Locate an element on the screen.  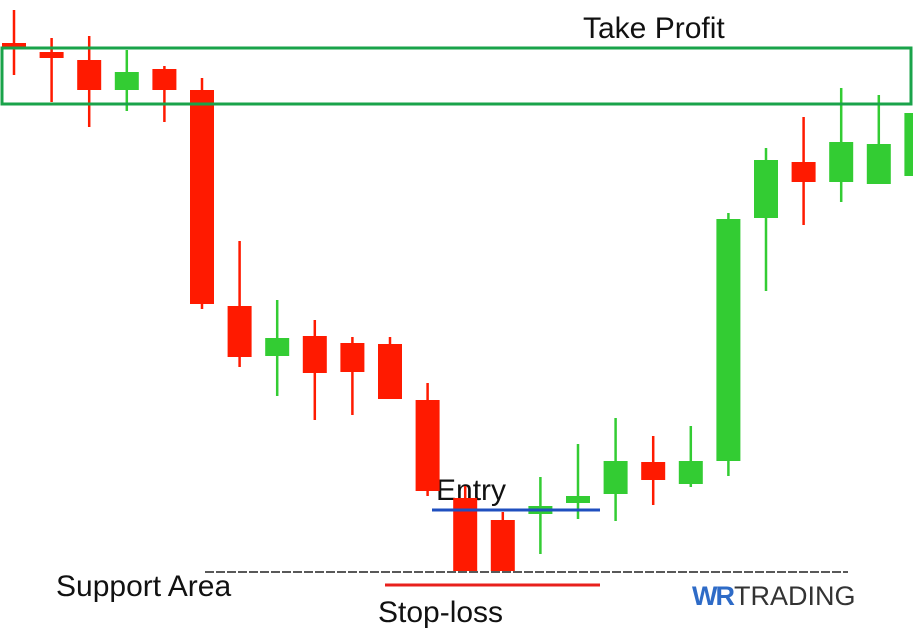
support-label: Support Area is located at coordinates (143, 586).